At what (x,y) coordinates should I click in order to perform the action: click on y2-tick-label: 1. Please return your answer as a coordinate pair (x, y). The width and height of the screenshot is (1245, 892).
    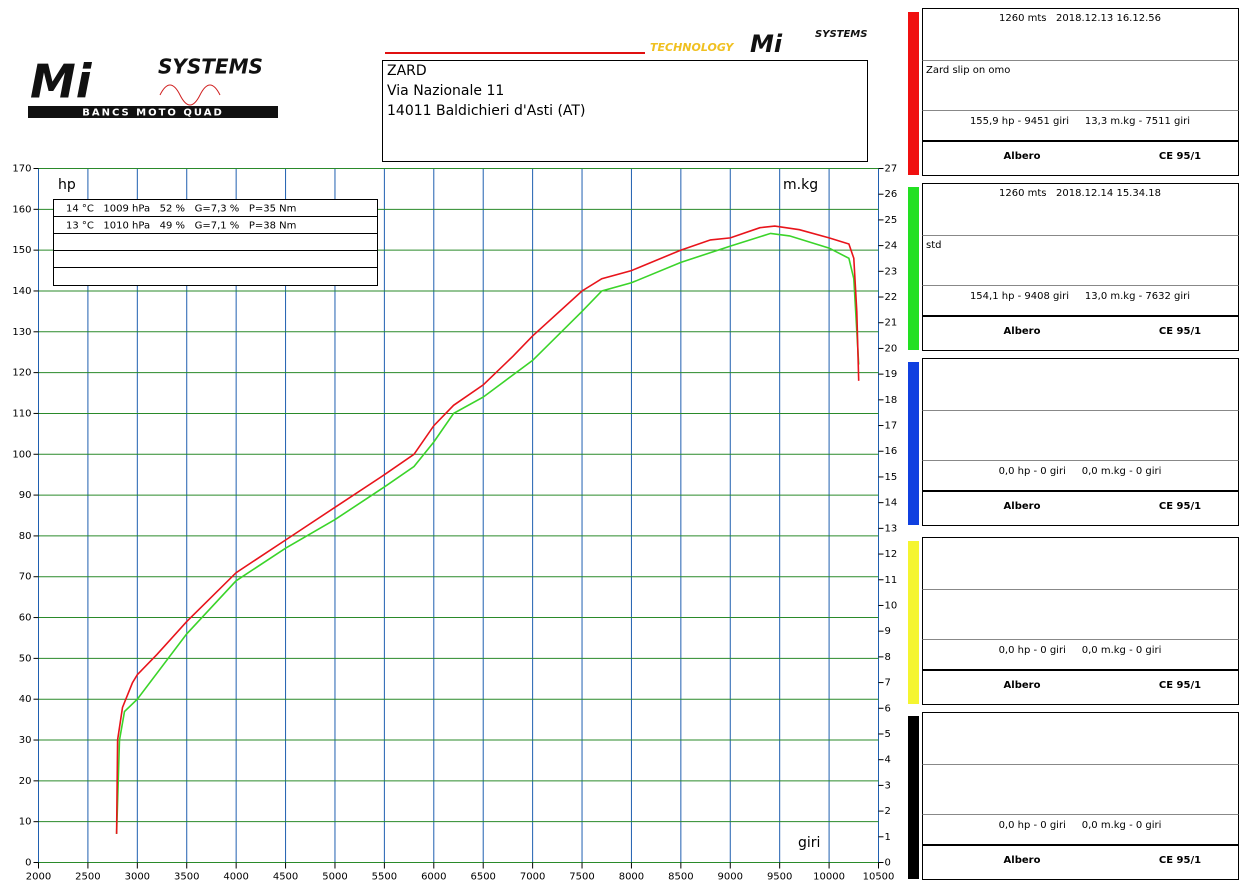
    Looking at the image, I should click on (888, 837).